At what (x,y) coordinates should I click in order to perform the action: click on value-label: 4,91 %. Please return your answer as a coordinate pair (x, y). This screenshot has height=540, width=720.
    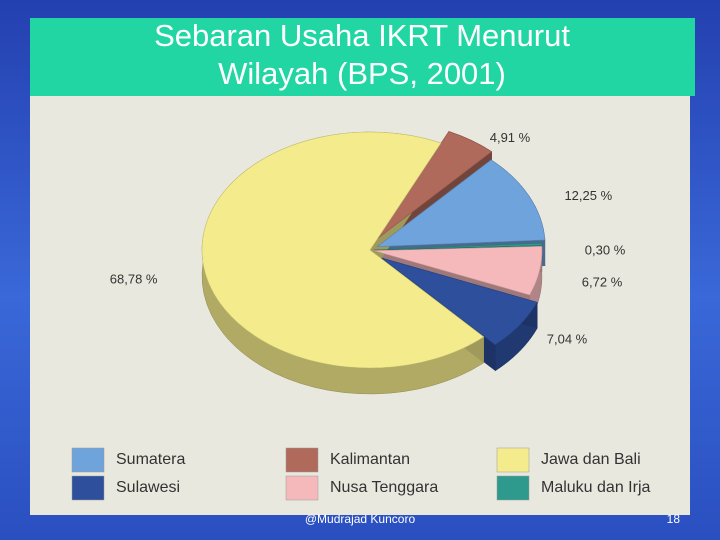
    Looking at the image, I should click on (510, 137).